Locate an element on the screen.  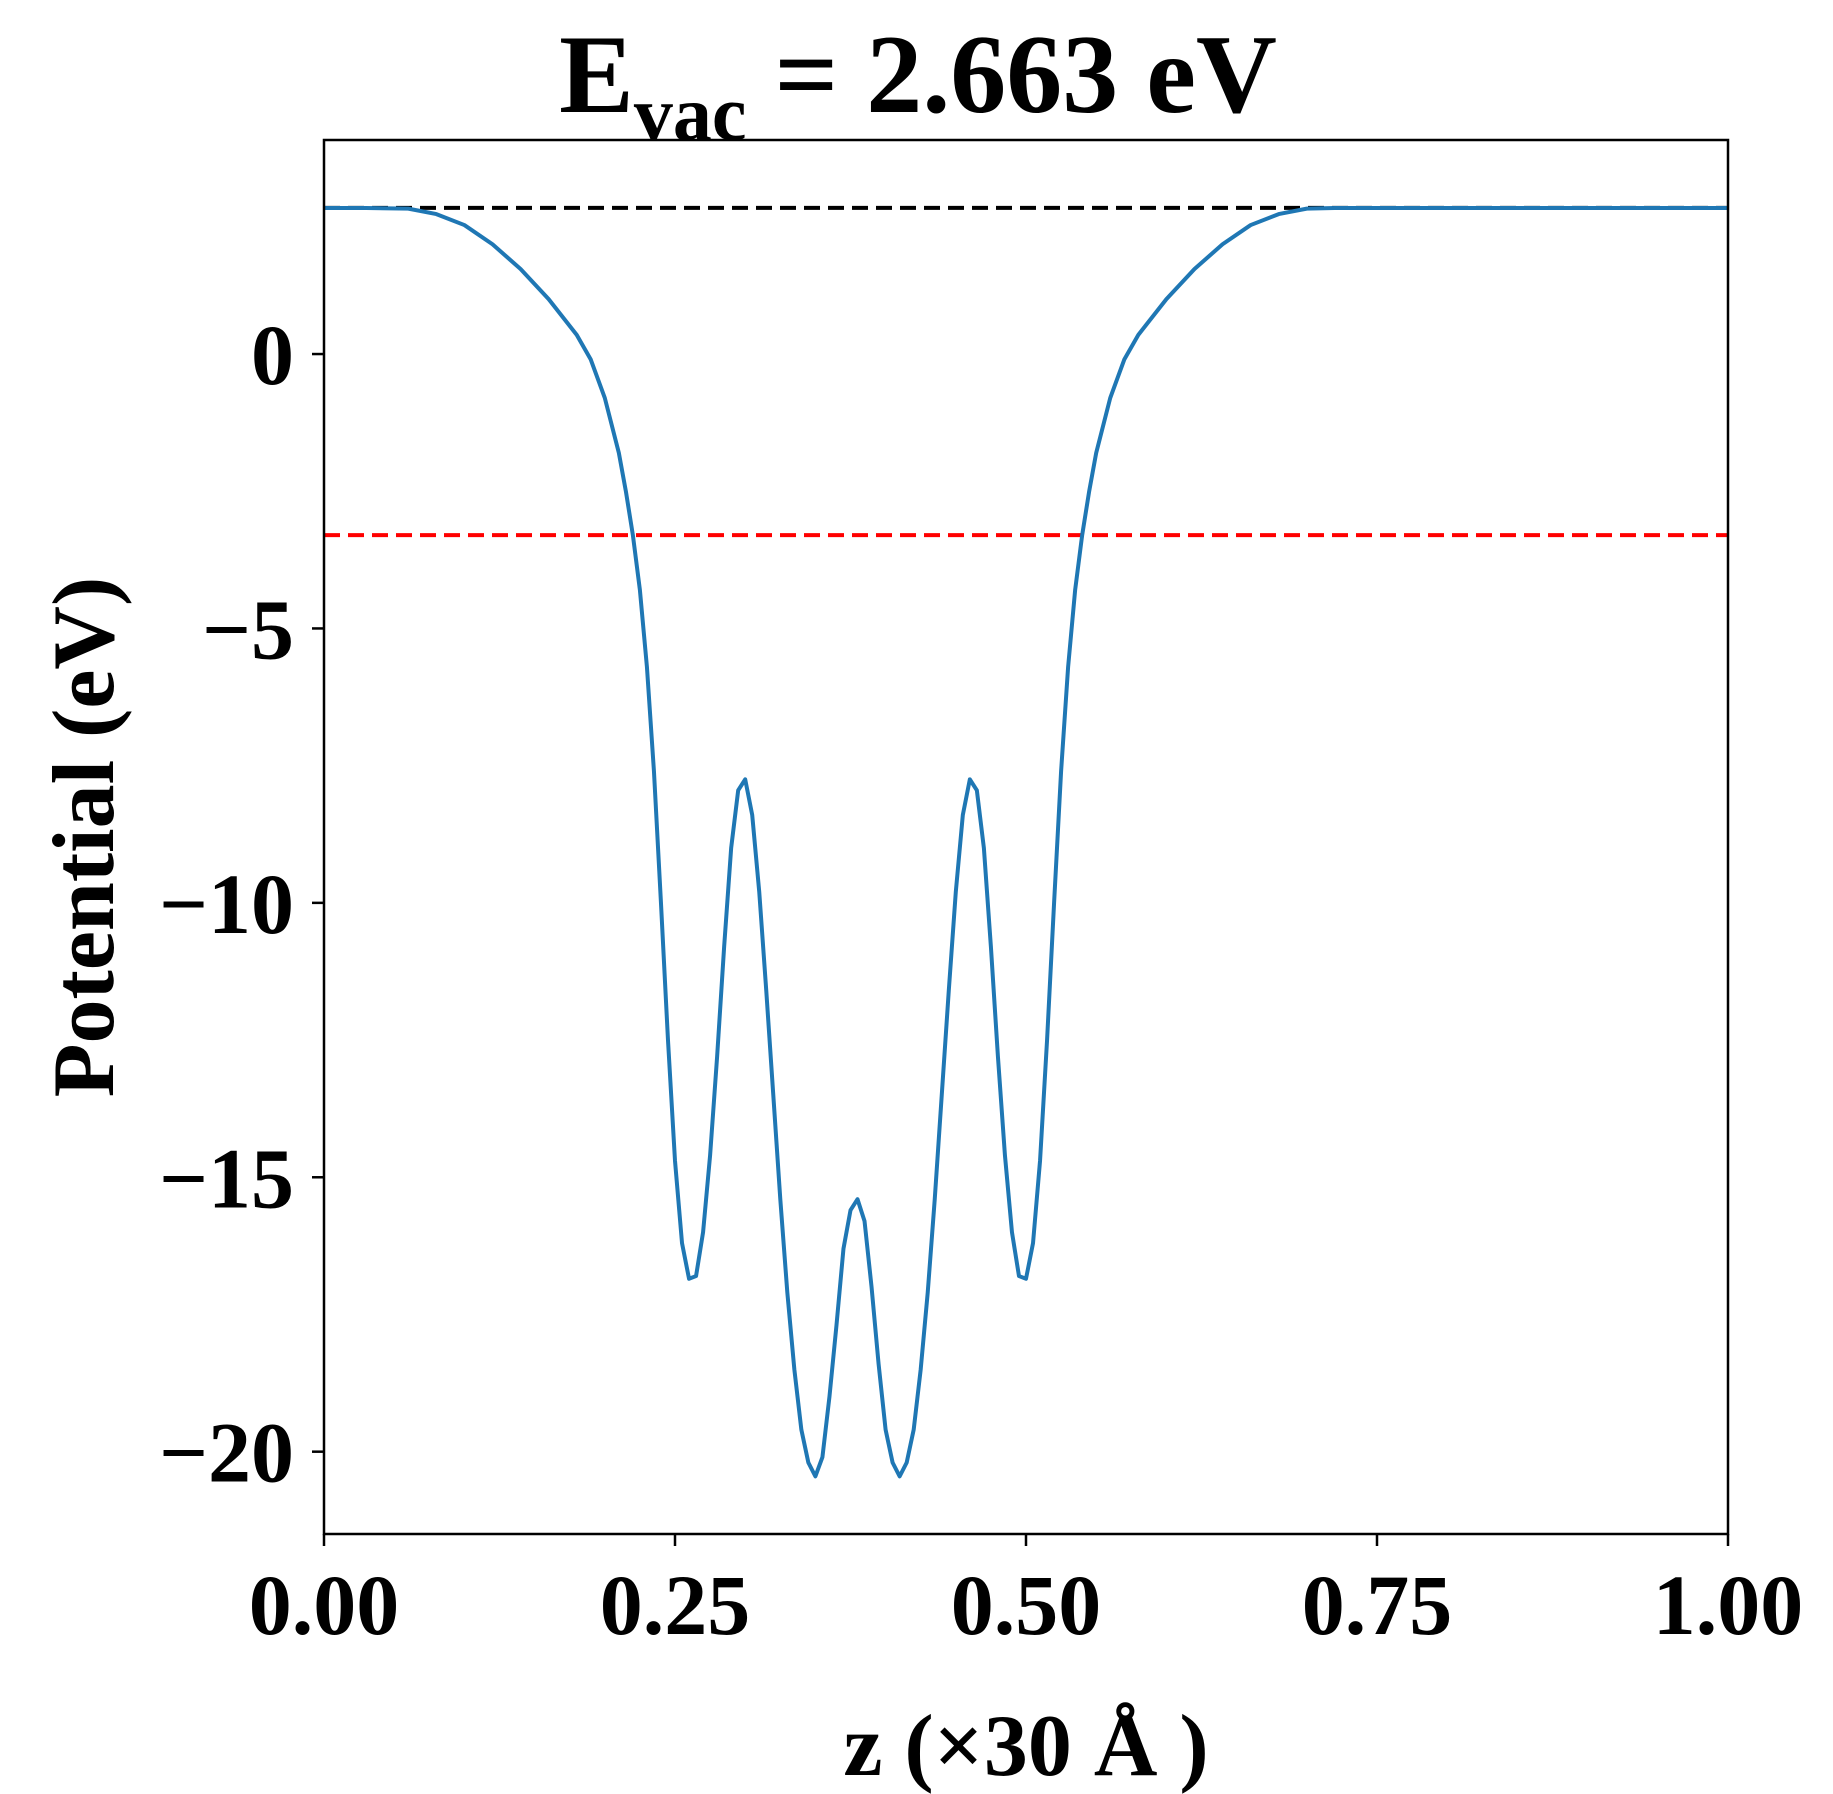
y-tick-label: −15 is located at coordinates (226, 1178).